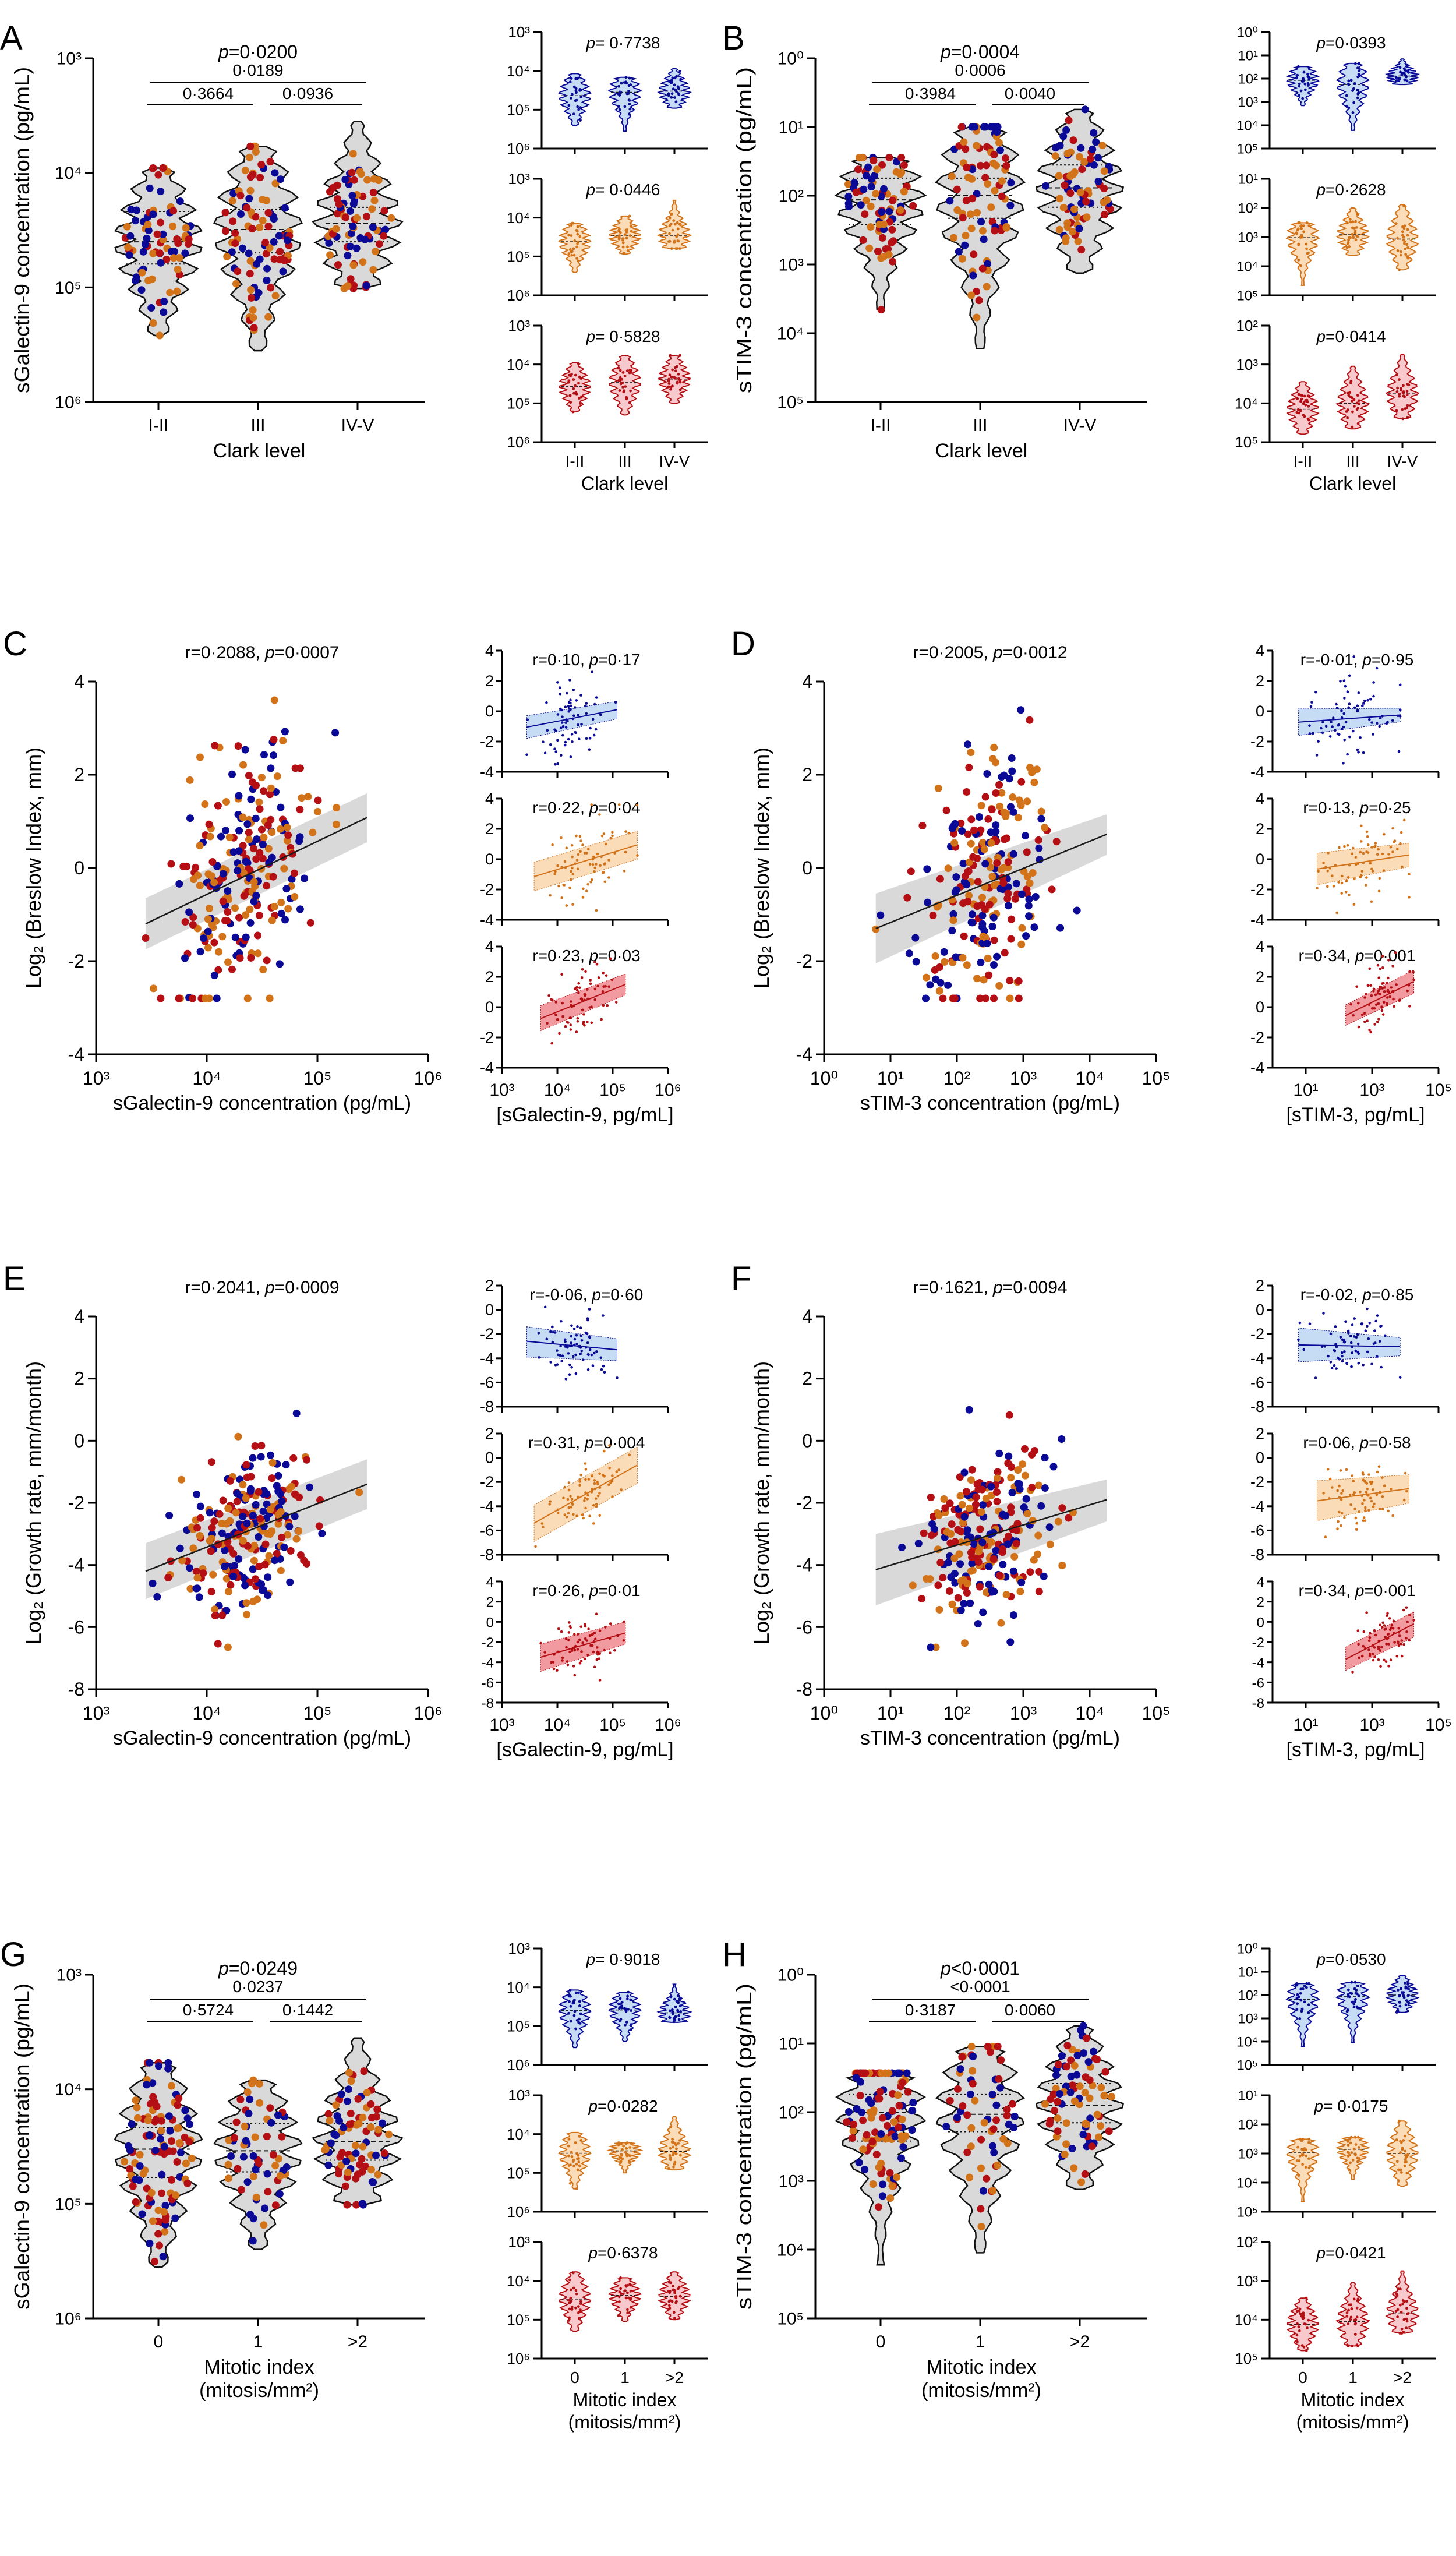 This screenshot has height=2556, width=1456. Describe the element at coordinates (14, 1279) in the screenshot. I see `panel-letter: E` at that location.